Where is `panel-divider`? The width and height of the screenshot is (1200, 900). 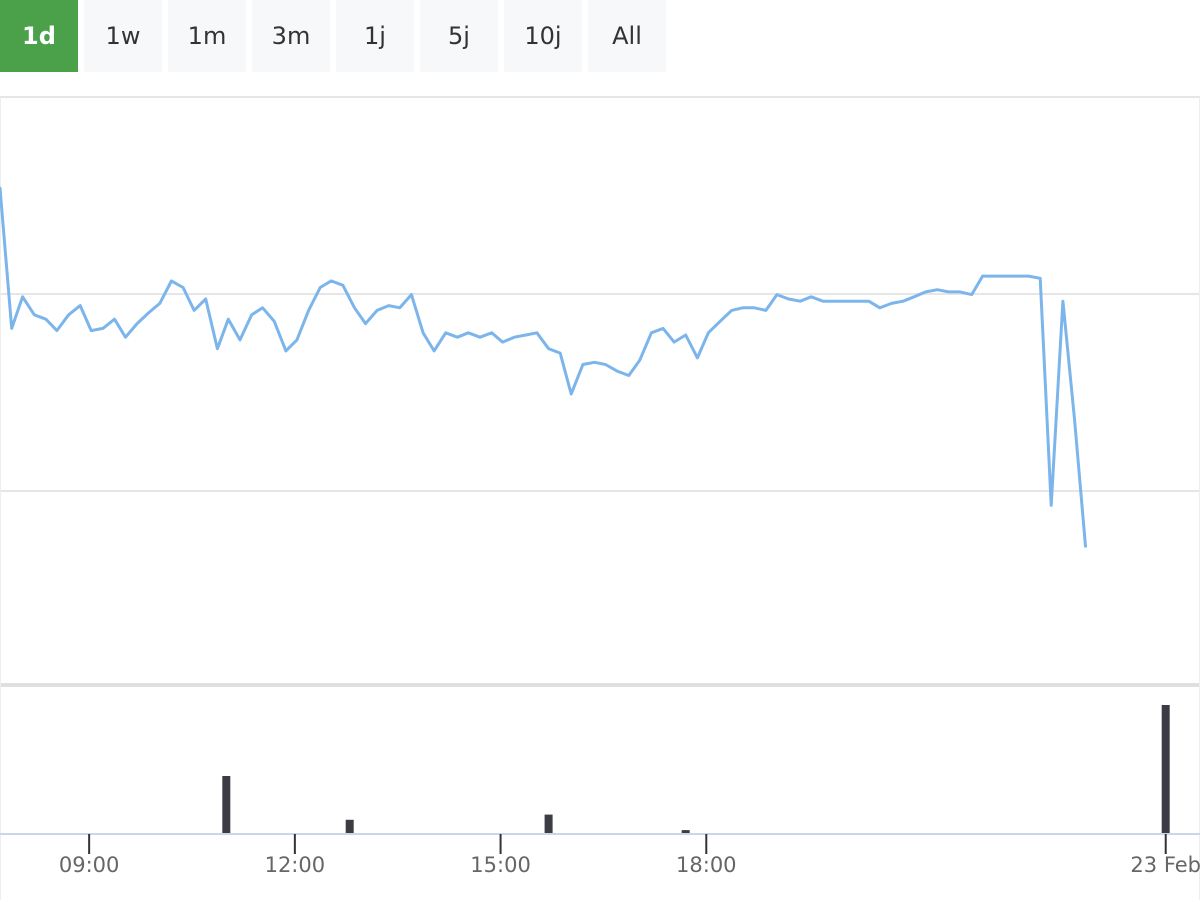
panel-divider is located at coordinates (600, 685).